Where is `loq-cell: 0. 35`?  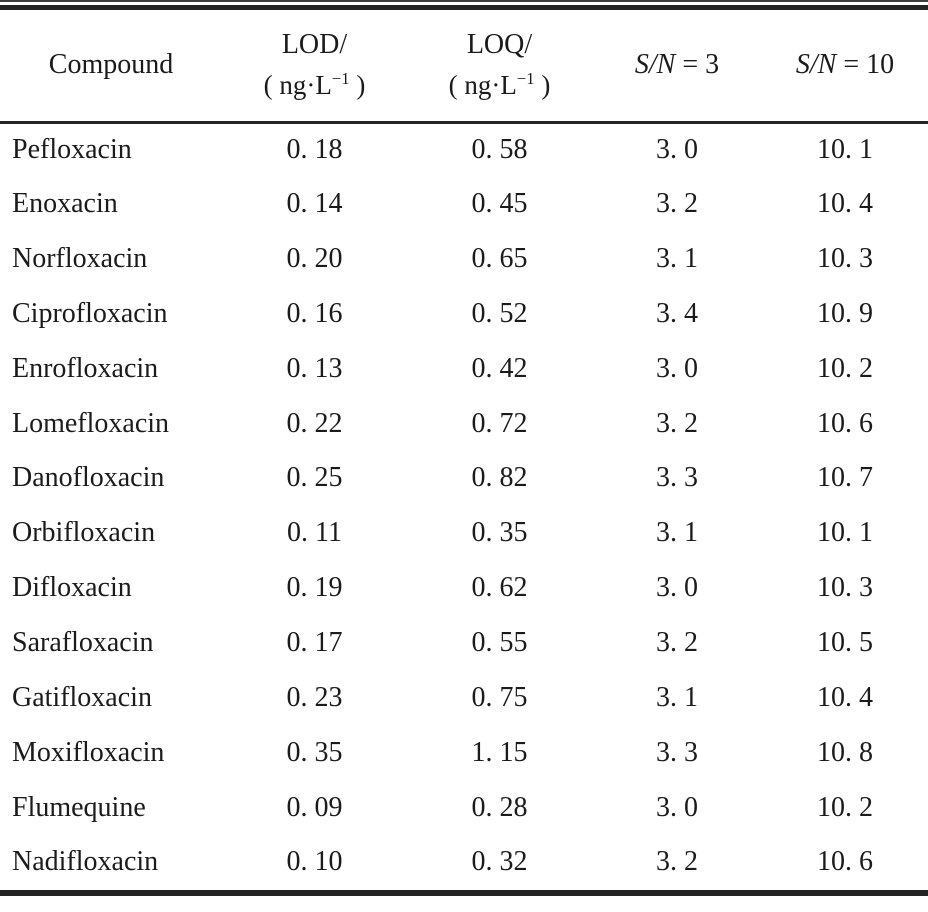
loq-cell: 0. 35 is located at coordinates (499, 533).